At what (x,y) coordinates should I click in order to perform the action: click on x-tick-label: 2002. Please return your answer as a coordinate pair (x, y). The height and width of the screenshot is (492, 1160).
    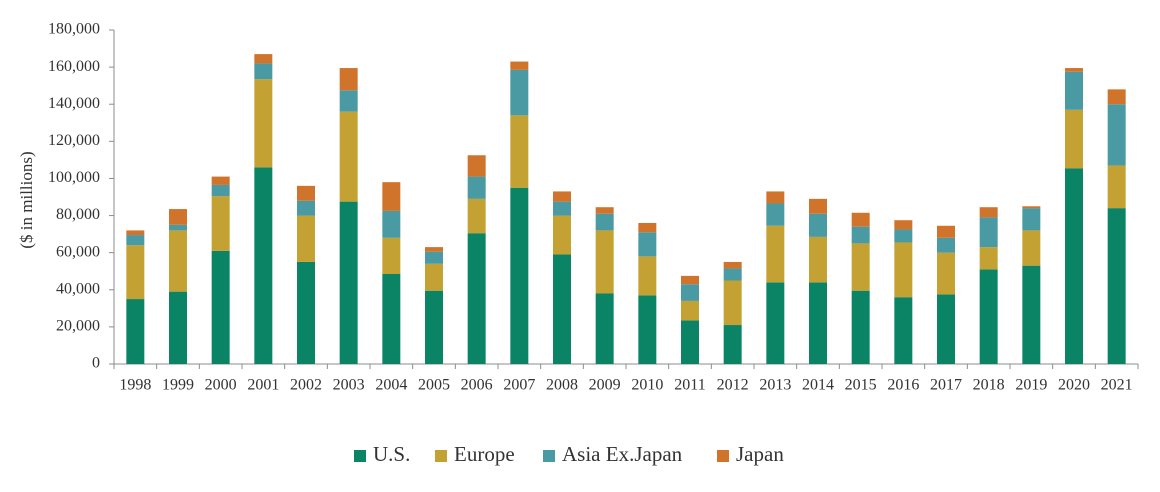
    Looking at the image, I should click on (306, 385).